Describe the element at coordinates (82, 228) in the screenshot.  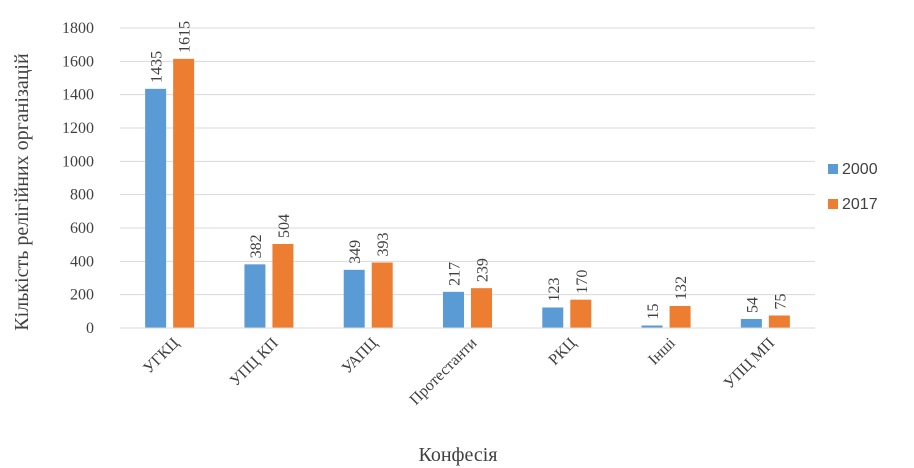
I see `y-tick-label: 600` at that location.